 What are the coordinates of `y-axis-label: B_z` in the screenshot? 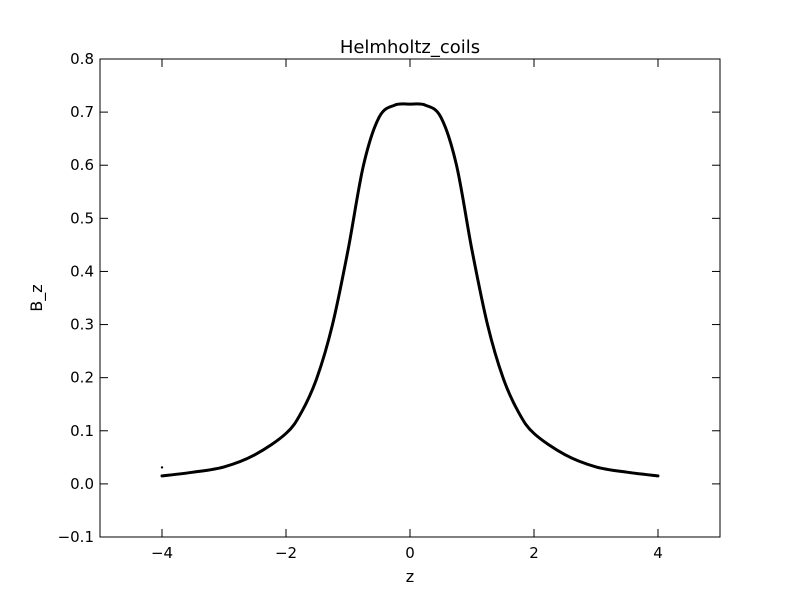 It's located at (37, 297).